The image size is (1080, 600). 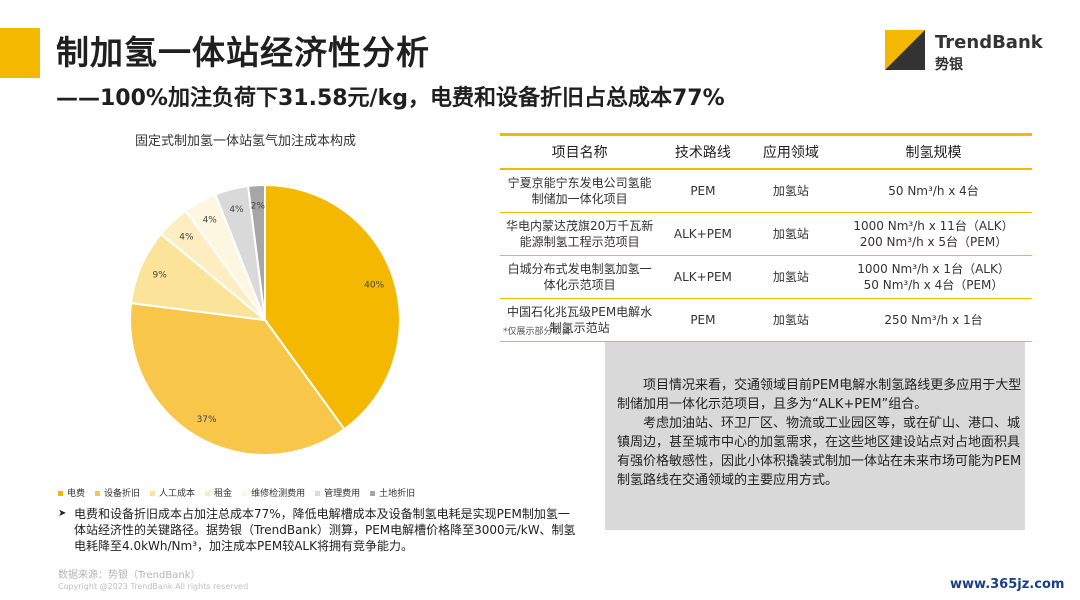 What do you see at coordinates (76, 494) in the screenshot?
I see `legend-label: 电费` at bounding box center [76, 494].